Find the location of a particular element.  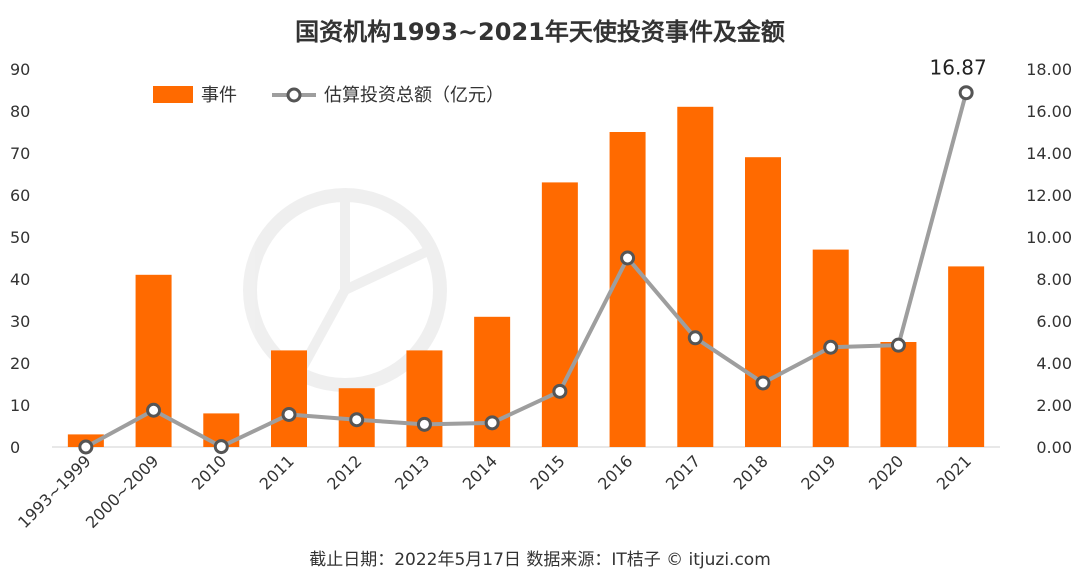

x-axis-tick-label: 2012 is located at coordinates (344, 472).